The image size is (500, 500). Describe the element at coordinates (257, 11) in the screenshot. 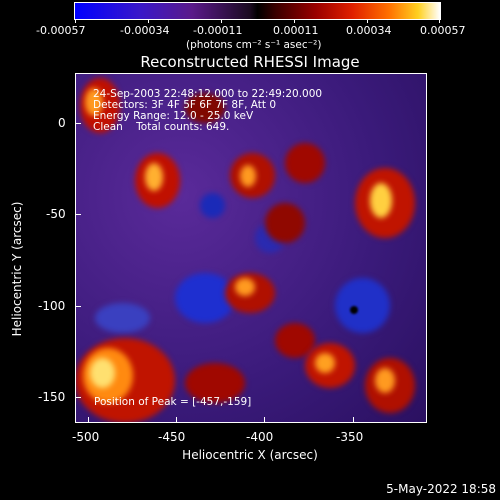

I see `colorbar-gradient` at that location.